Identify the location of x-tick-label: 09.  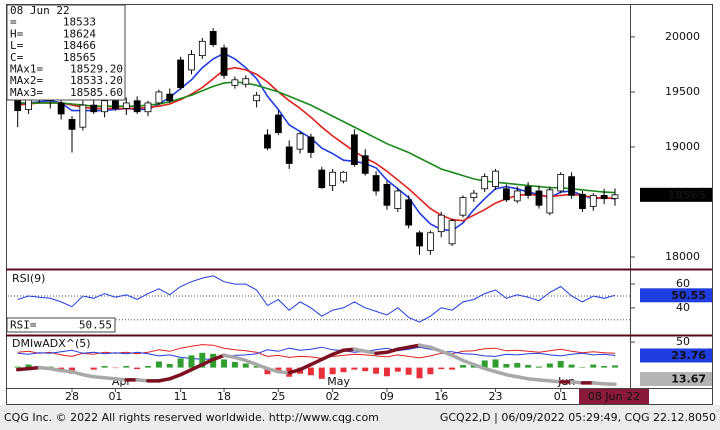
(387, 396).